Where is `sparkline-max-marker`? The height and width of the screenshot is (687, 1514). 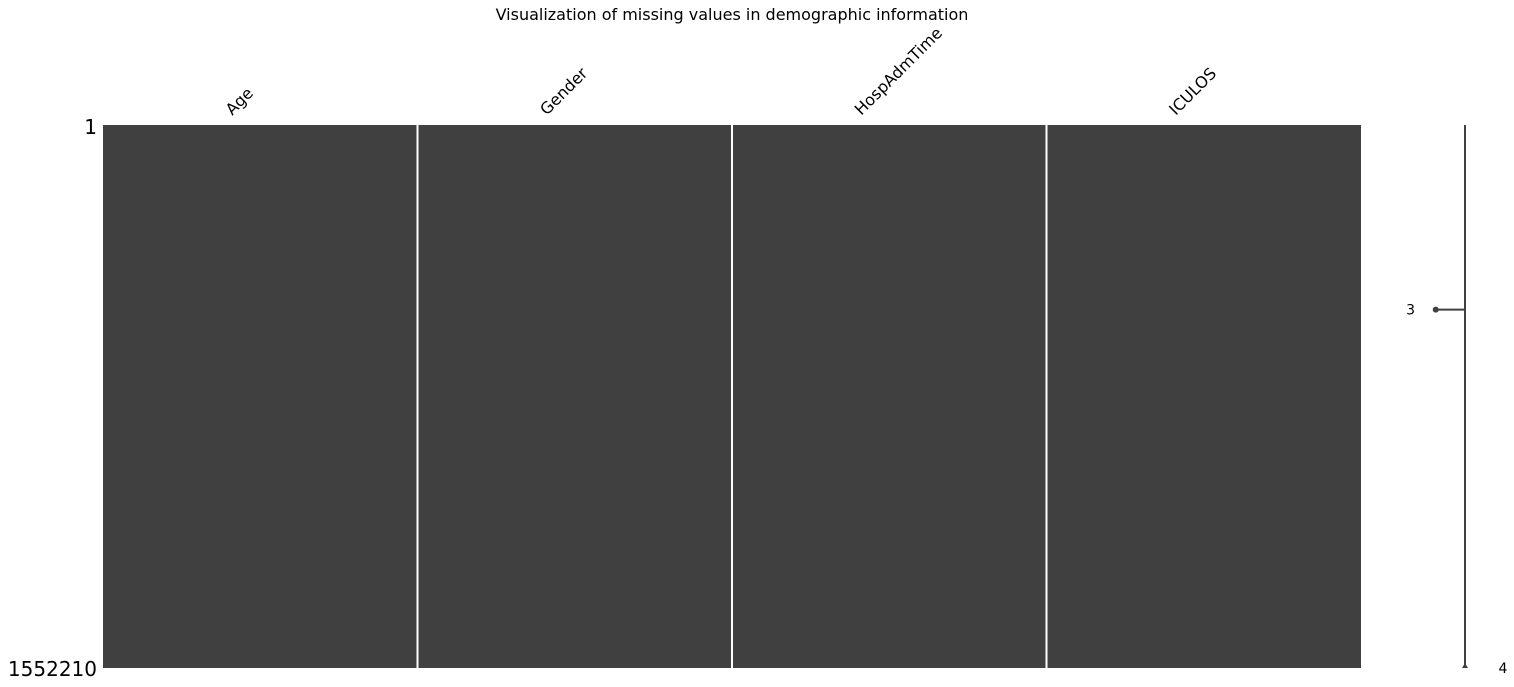
sparkline-max-marker is located at coordinates (1465, 665).